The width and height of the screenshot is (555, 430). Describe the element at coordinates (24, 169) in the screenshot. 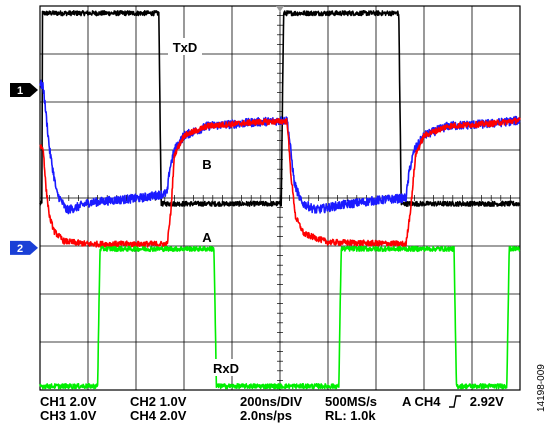

I see `channel-markers: 12` at that location.